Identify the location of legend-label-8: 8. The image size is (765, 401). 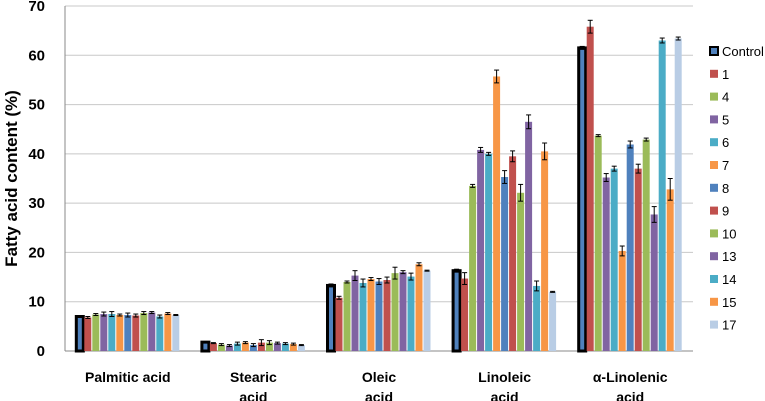
(725, 188).